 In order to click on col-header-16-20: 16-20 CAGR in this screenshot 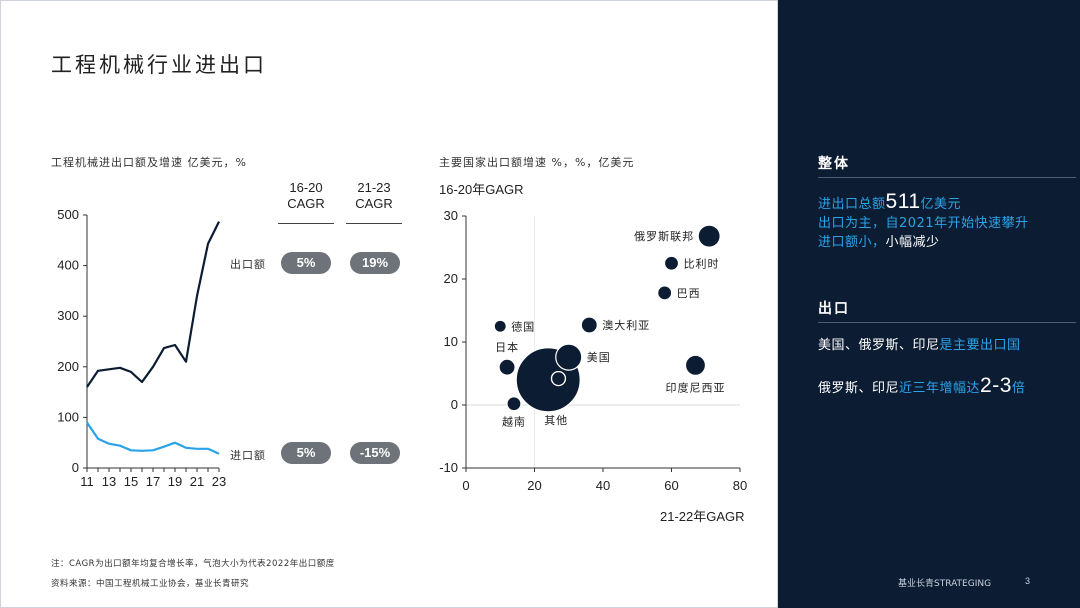, I will do `click(306, 195)`.